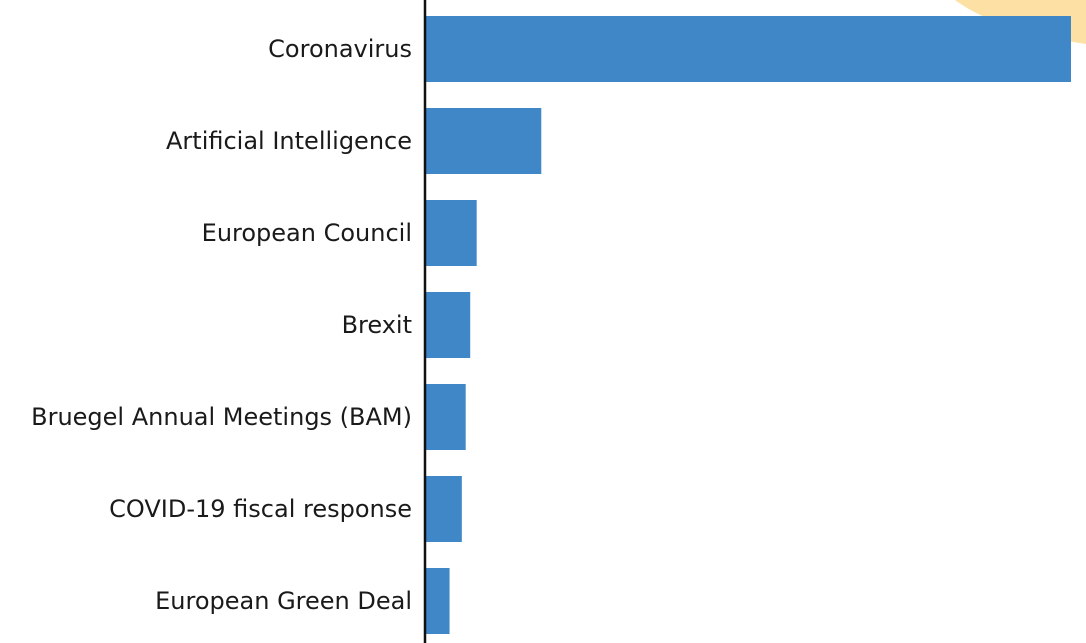 The image size is (1086, 643). I want to click on bar-coronavirus, so click(748, 49).